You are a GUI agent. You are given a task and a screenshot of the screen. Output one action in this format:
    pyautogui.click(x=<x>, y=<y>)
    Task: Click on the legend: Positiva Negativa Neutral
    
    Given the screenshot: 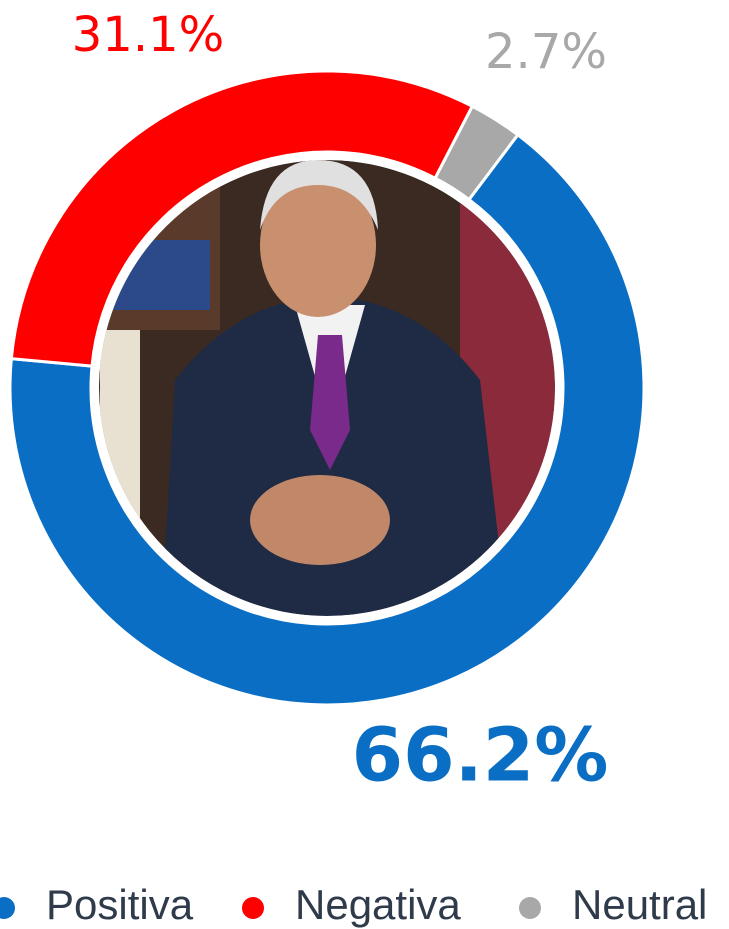 What is the action you would take?
    pyautogui.click(x=353, y=904)
    